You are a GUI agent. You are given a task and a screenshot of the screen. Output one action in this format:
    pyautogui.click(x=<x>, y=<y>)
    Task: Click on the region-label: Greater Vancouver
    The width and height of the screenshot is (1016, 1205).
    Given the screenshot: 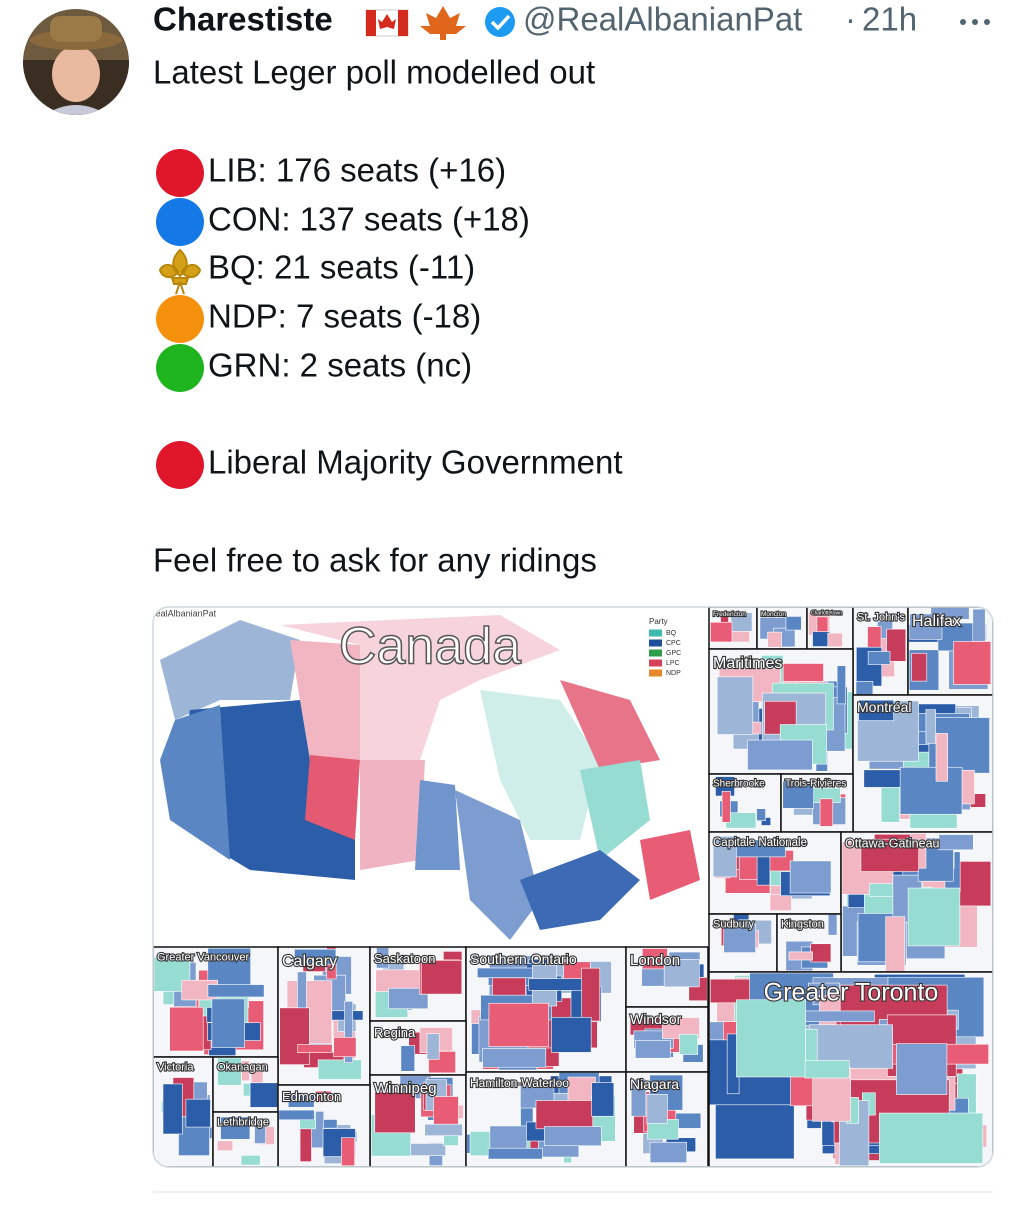 What is the action you would take?
    pyautogui.click(x=203, y=958)
    